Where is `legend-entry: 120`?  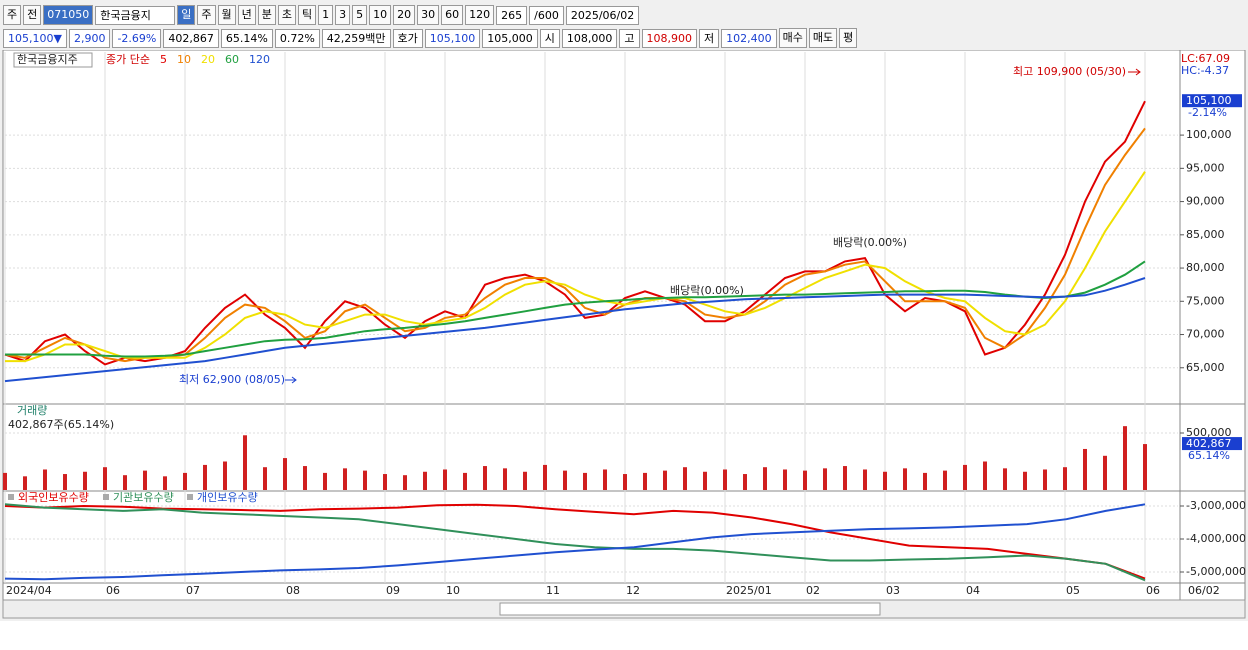
legend-entry: 120 is located at coordinates (259, 59).